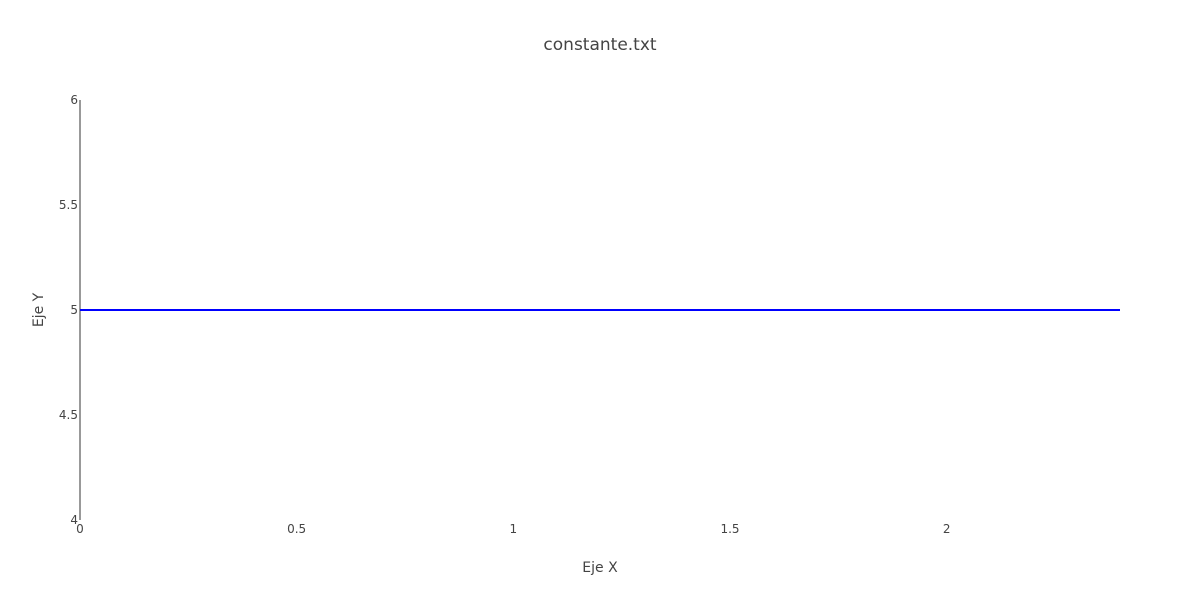  I want to click on x-tick-label: 2, so click(947, 529).